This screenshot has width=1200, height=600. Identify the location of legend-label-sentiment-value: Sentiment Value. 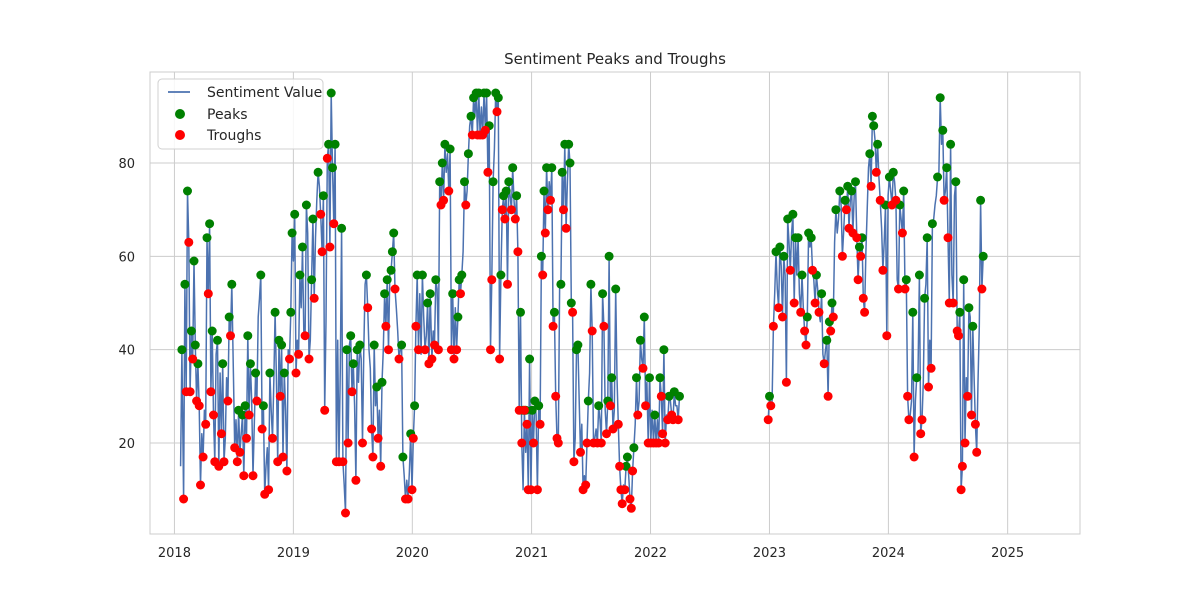
(264, 93).